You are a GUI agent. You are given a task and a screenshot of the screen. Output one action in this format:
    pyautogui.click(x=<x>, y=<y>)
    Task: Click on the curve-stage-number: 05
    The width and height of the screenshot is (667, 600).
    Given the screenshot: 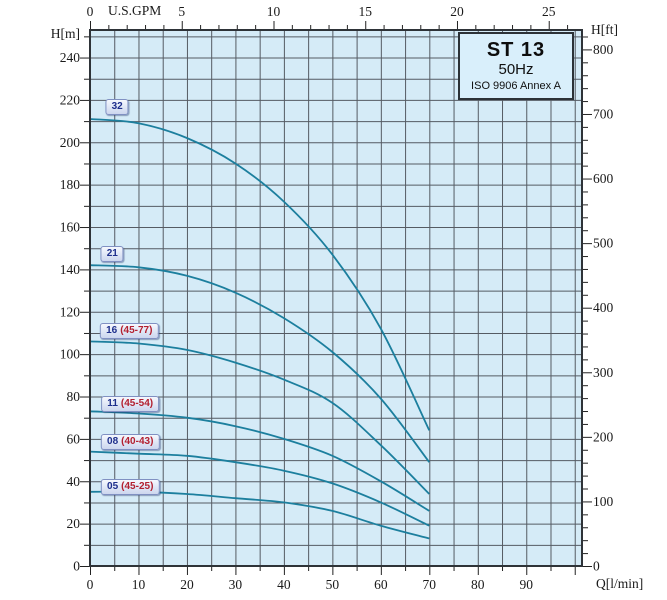 What is the action you would take?
    pyautogui.click(x=113, y=486)
    